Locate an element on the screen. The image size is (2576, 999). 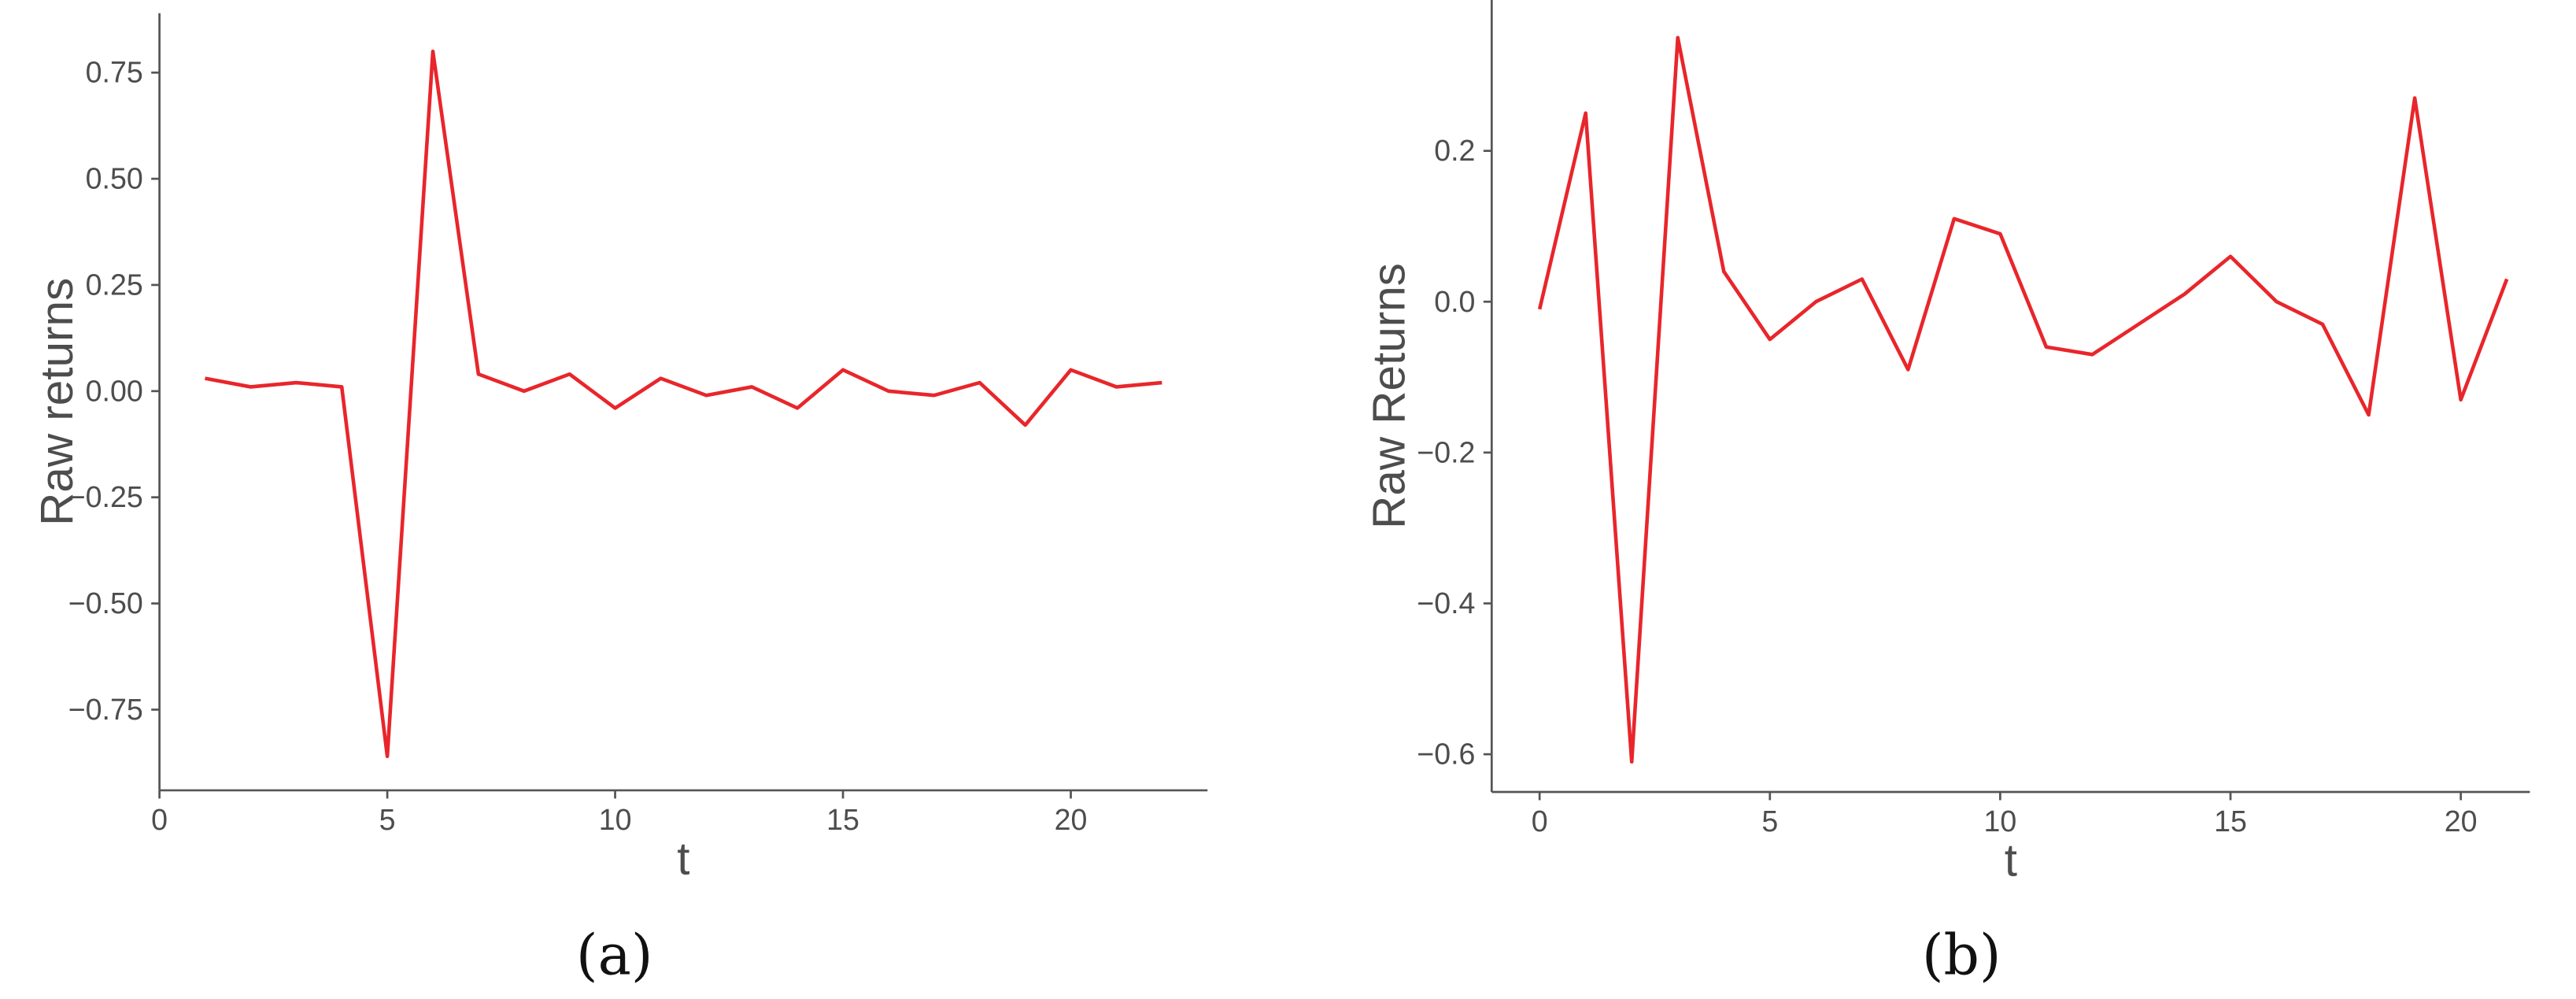
y-tick-label: 0.50 is located at coordinates (114, 178).